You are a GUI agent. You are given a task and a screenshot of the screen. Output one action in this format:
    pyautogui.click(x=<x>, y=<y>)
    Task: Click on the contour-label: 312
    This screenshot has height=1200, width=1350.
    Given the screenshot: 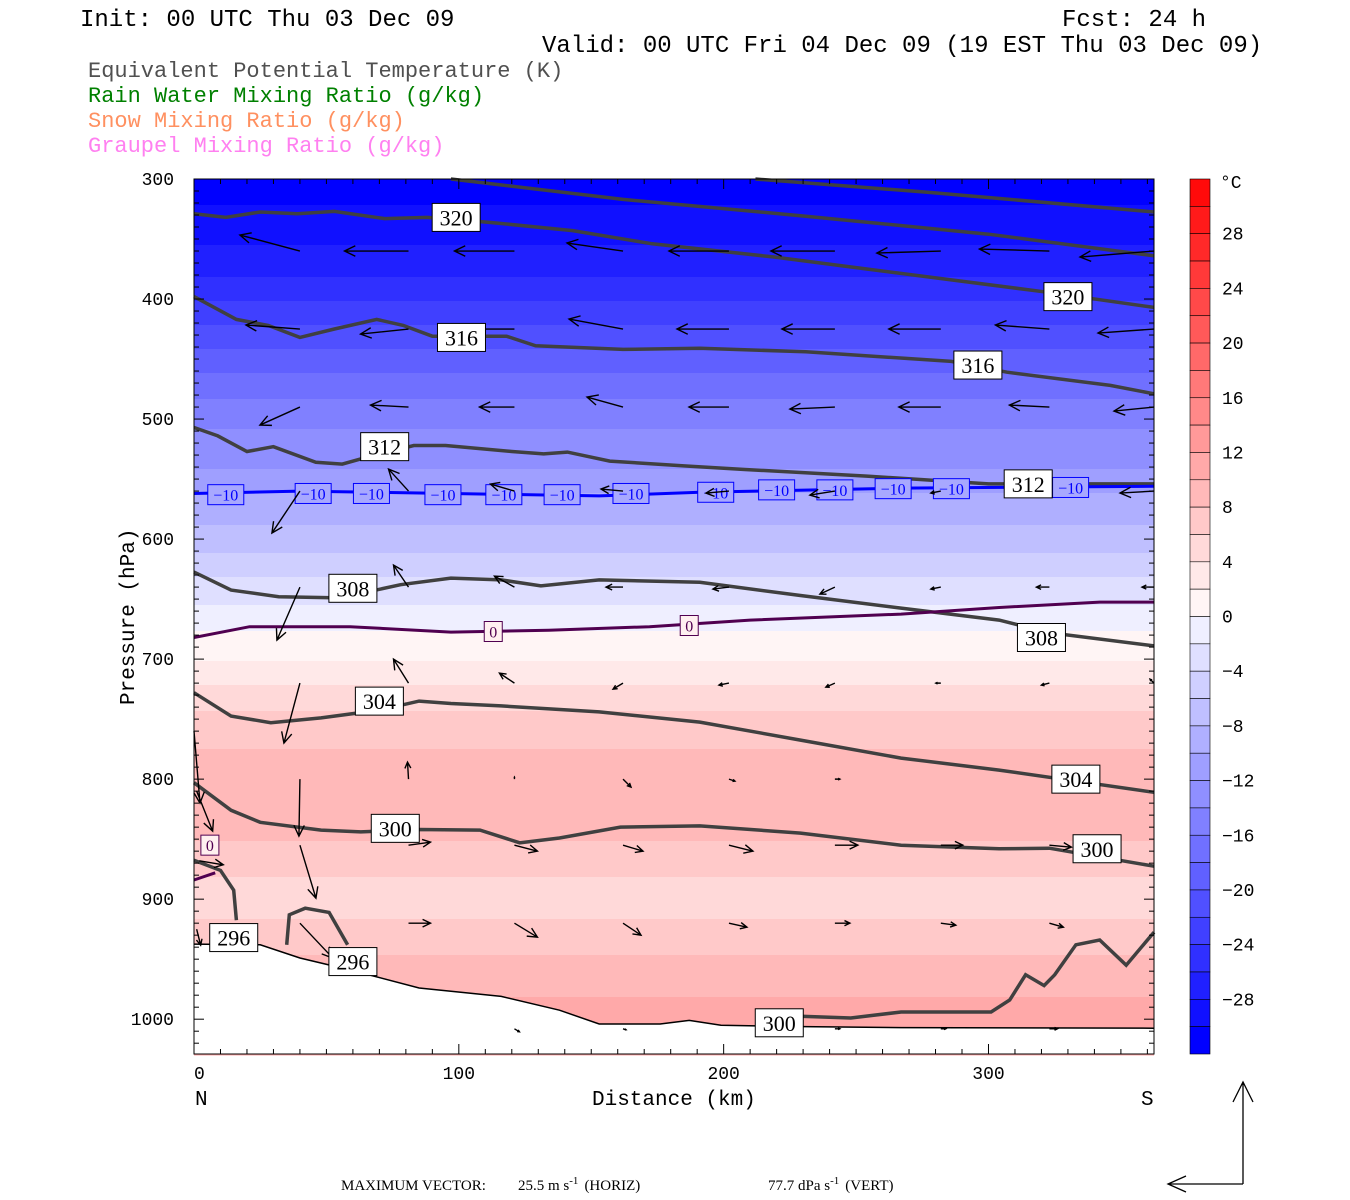 What is the action you would take?
    pyautogui.click(x=384, y=447)
    